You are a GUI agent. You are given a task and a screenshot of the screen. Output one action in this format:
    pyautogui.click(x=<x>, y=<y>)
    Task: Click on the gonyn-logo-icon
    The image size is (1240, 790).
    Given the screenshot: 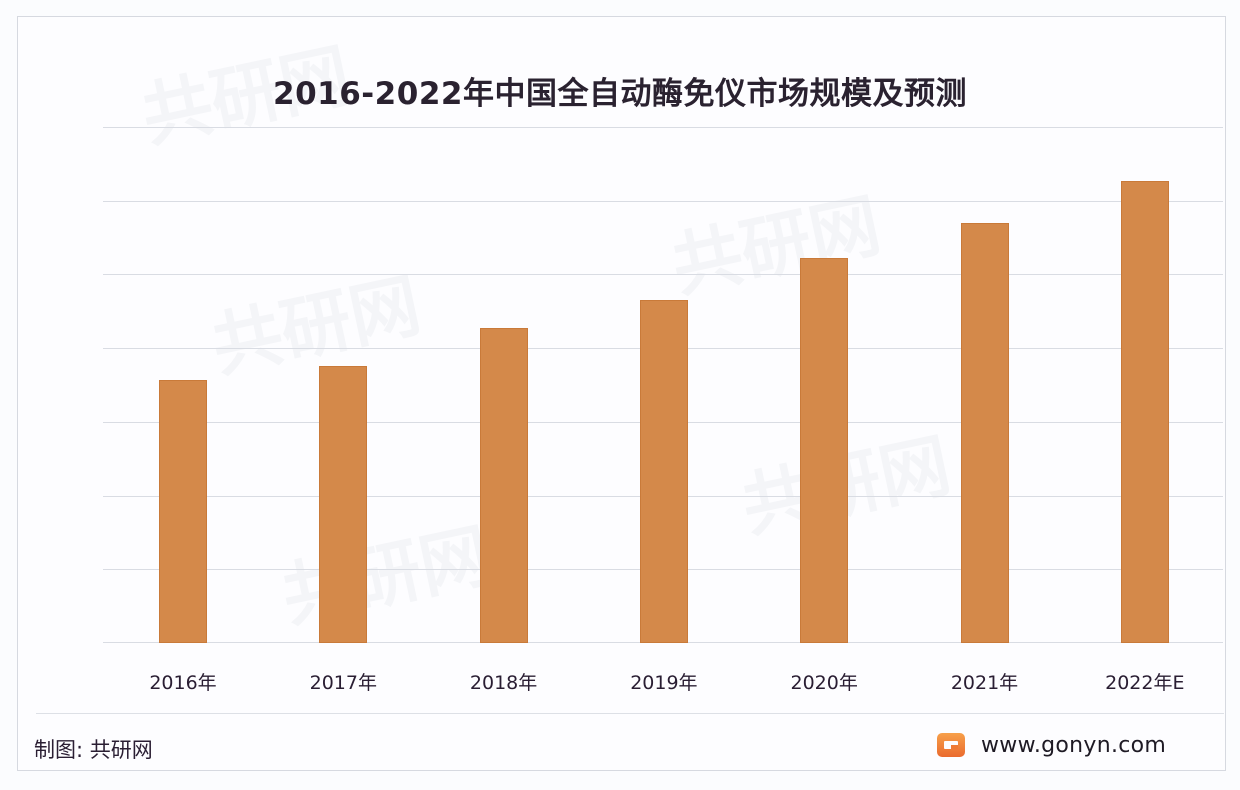 What is the action you would take?
    pyautogui.click(x=951, y=745)
    